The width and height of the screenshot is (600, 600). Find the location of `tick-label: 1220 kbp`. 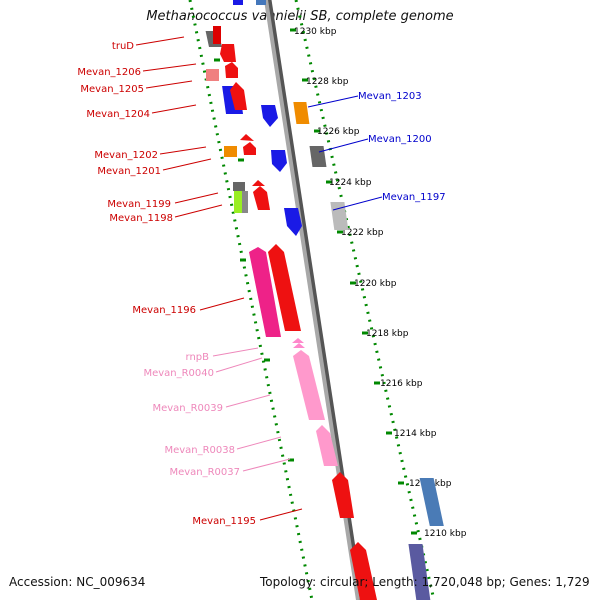

tick-label: 1220 kbp is located at coordinates (375, 284).